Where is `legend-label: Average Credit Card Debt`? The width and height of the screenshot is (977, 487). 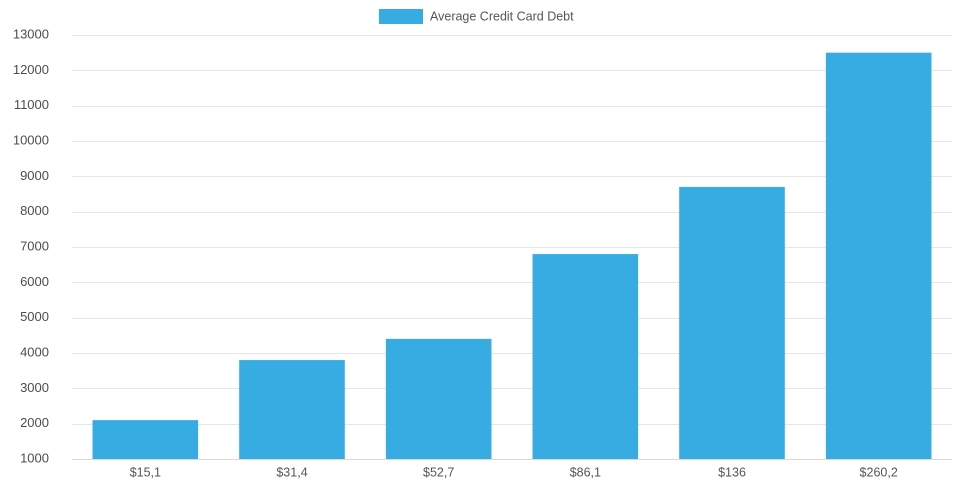 legend-label: Average Credit Card Debt is located at coordinates (502, 16).